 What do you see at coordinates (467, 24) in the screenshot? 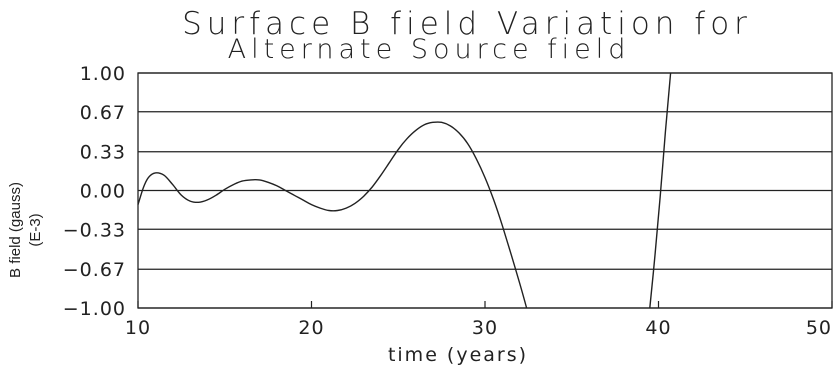
I see `chart-title-line1: Surface B field Variation for` at bounding box center [467, 24].